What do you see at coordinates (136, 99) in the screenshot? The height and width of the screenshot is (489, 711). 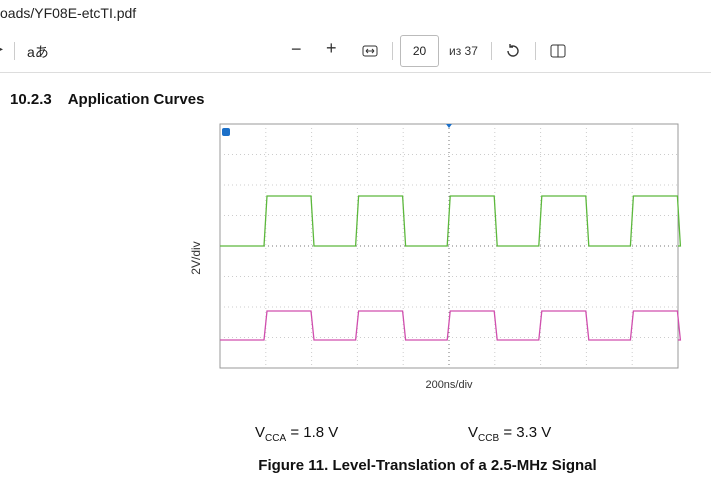 I see `section-title: Application Curves` at bounding box center [136, 99].